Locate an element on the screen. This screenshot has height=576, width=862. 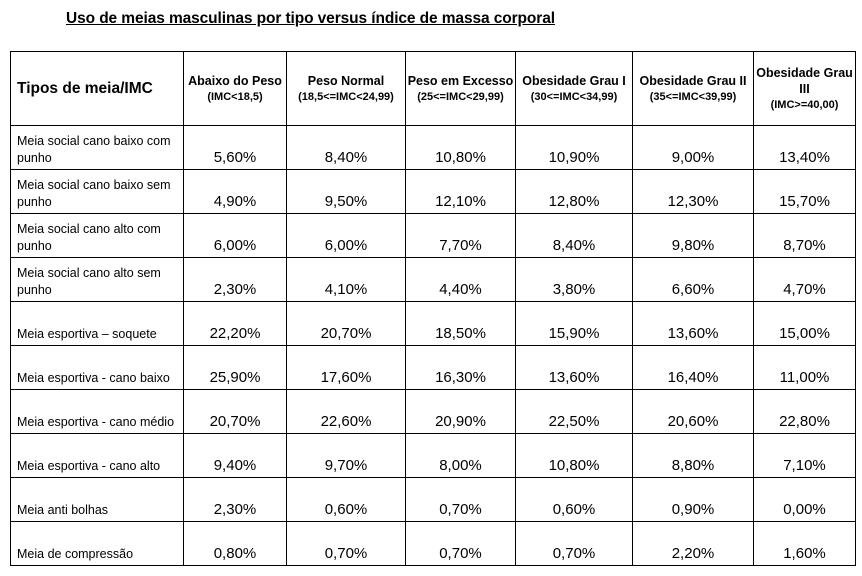
table-cell: 0,00% is located at coordinates (804, 499).